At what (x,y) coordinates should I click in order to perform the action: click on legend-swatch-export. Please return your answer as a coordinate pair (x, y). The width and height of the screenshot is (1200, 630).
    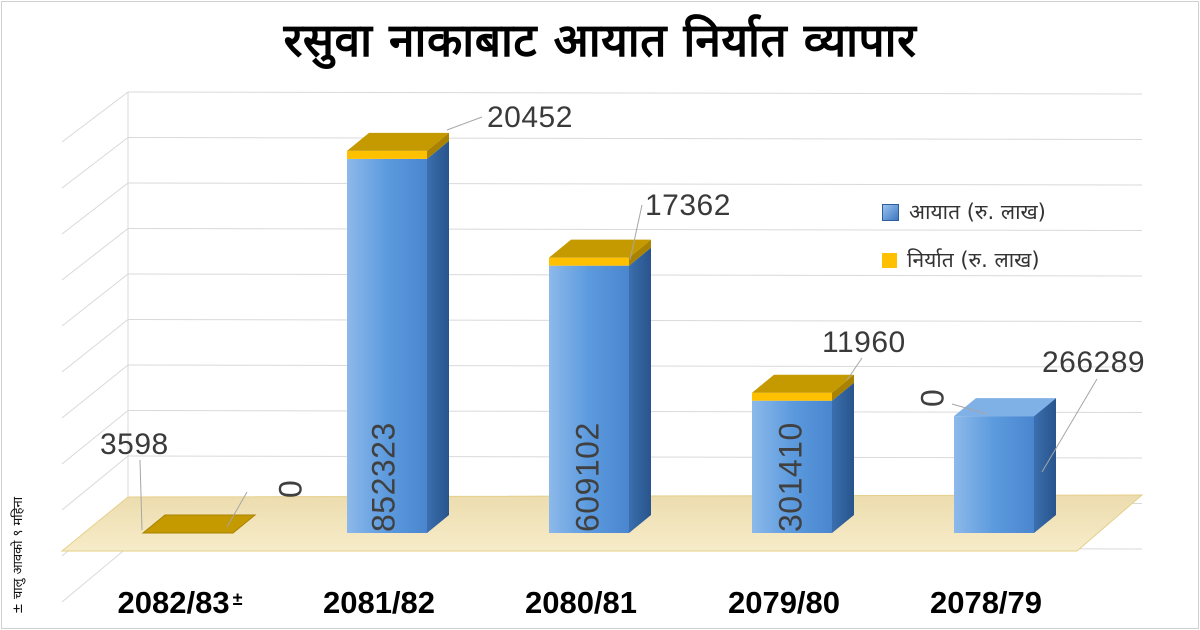
    Looking at the image, I should click on (889, 260).